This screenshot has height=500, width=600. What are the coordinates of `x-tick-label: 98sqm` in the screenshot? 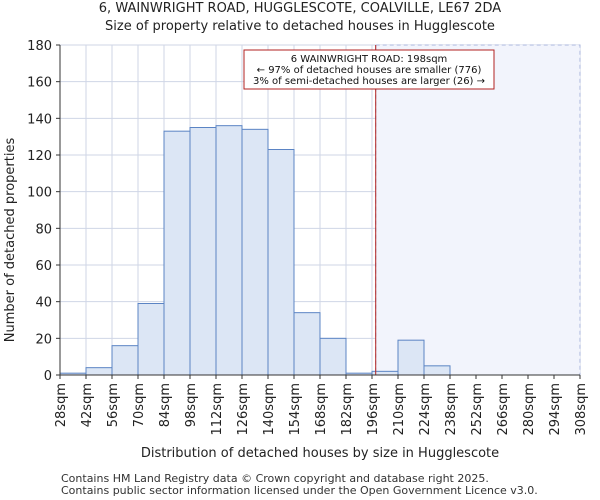 It's located at (191, 405).